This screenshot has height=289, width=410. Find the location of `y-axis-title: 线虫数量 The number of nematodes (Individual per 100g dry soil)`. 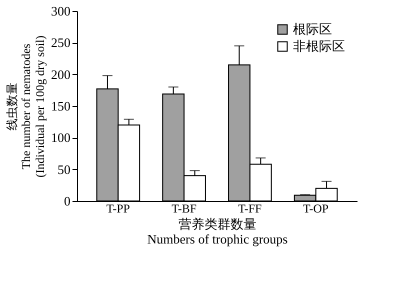

y-axis-title: 线虫数量 The number of nematodes (Individual per 100g dry soil) is located at coordinates (26, 107).